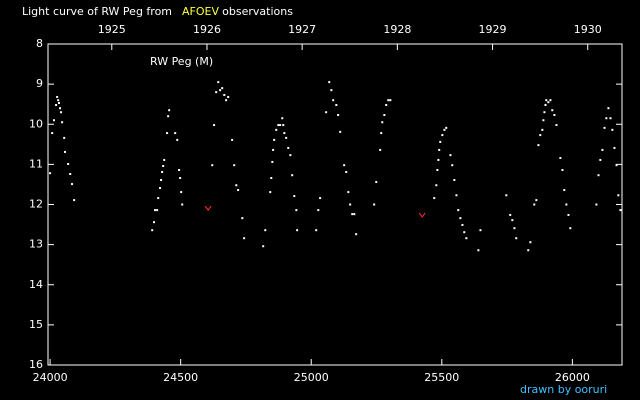  I want to click on upper-limit, so click(422, 215).